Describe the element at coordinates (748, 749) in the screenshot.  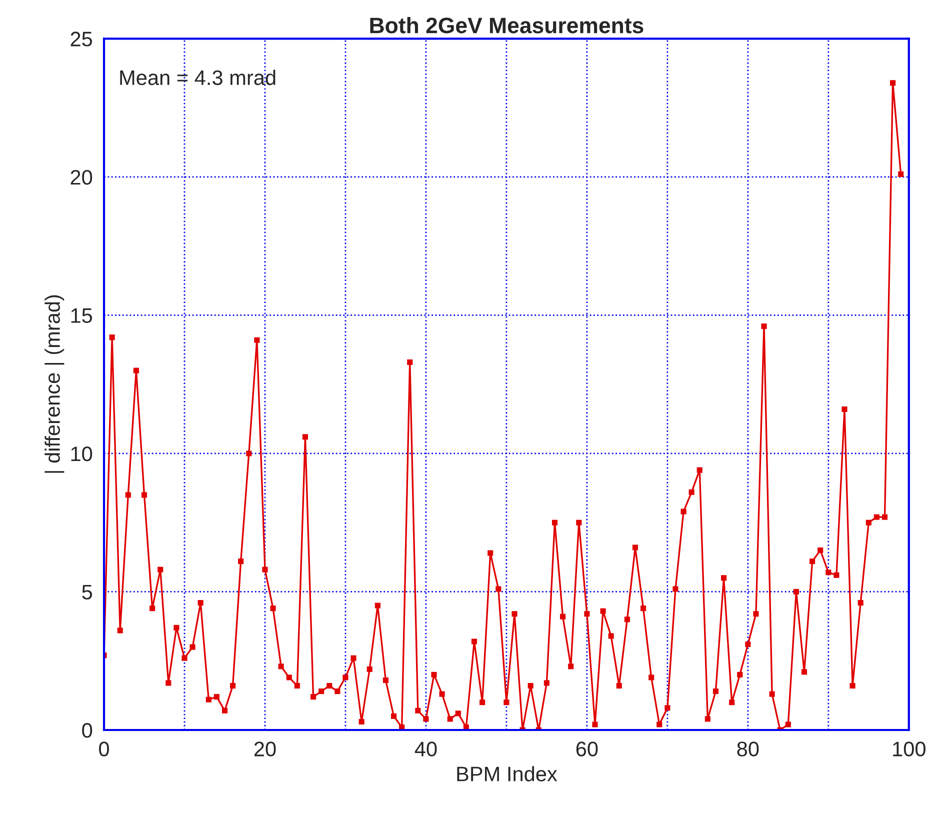
I see `x-tick-label: 80` at that location.